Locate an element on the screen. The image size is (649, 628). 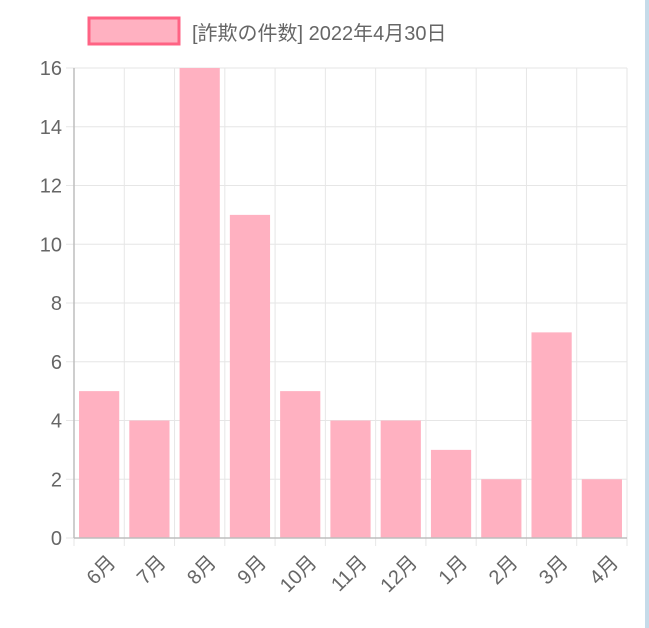
bar-12月 is located at coordinates (400, 479).